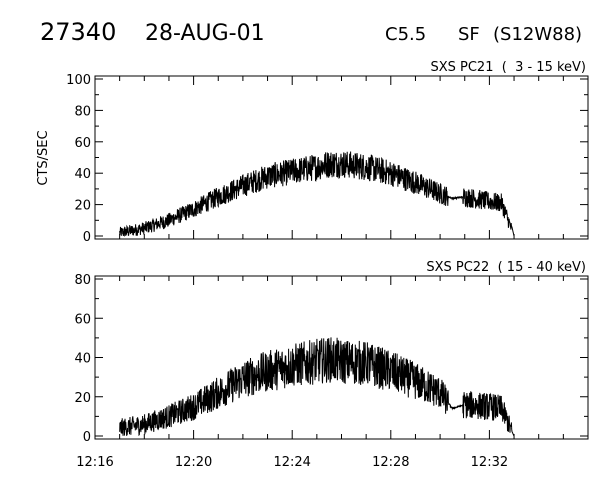  Describe the element at coordinates (506, 267) in the screenshot. I see `panel-pc22-title: SXS PC22 ( 15 - 40 keV)` at that location.